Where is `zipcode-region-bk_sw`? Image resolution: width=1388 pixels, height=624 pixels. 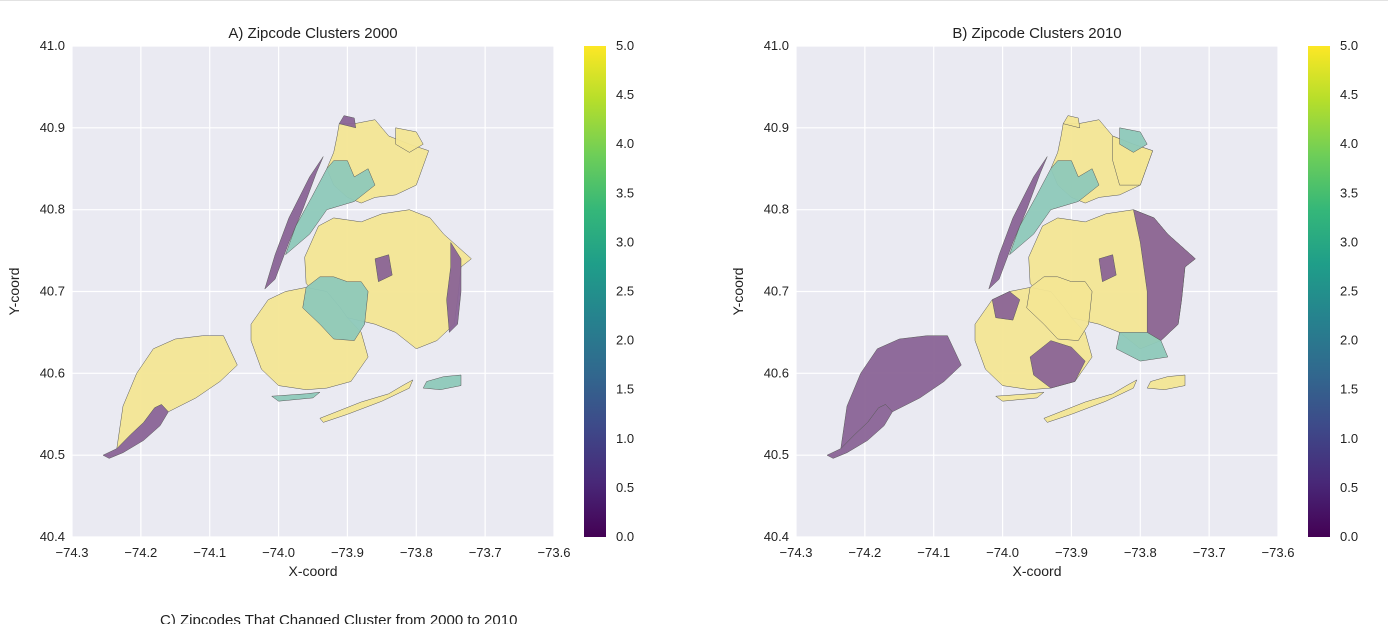 zipcode-region-bk_sw is located at coordinates (1057, 364).